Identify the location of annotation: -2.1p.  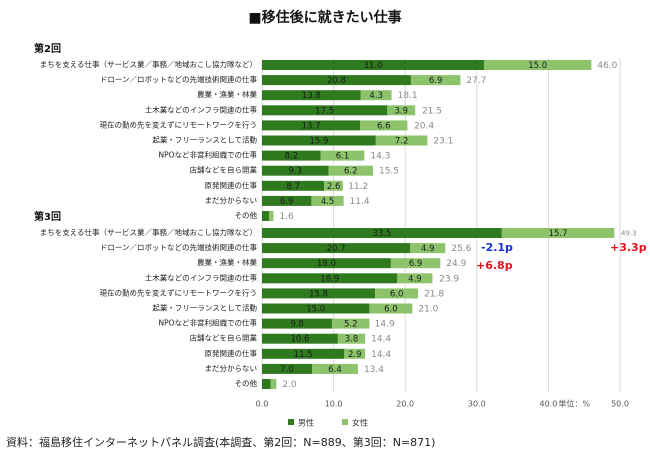
(497, 247).